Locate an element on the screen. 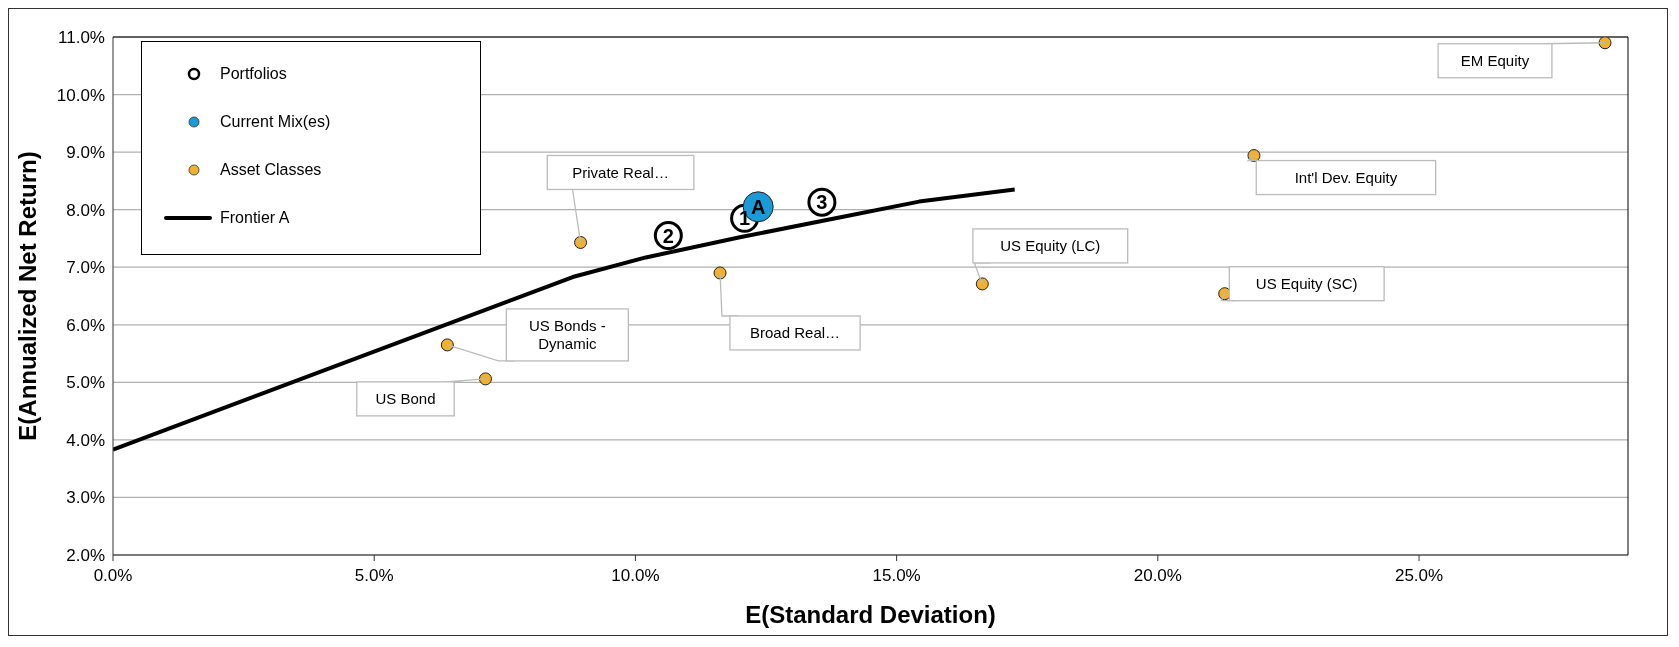  y-axis-title: E(Annualized Net Return) is located at coordinates (27, 296).